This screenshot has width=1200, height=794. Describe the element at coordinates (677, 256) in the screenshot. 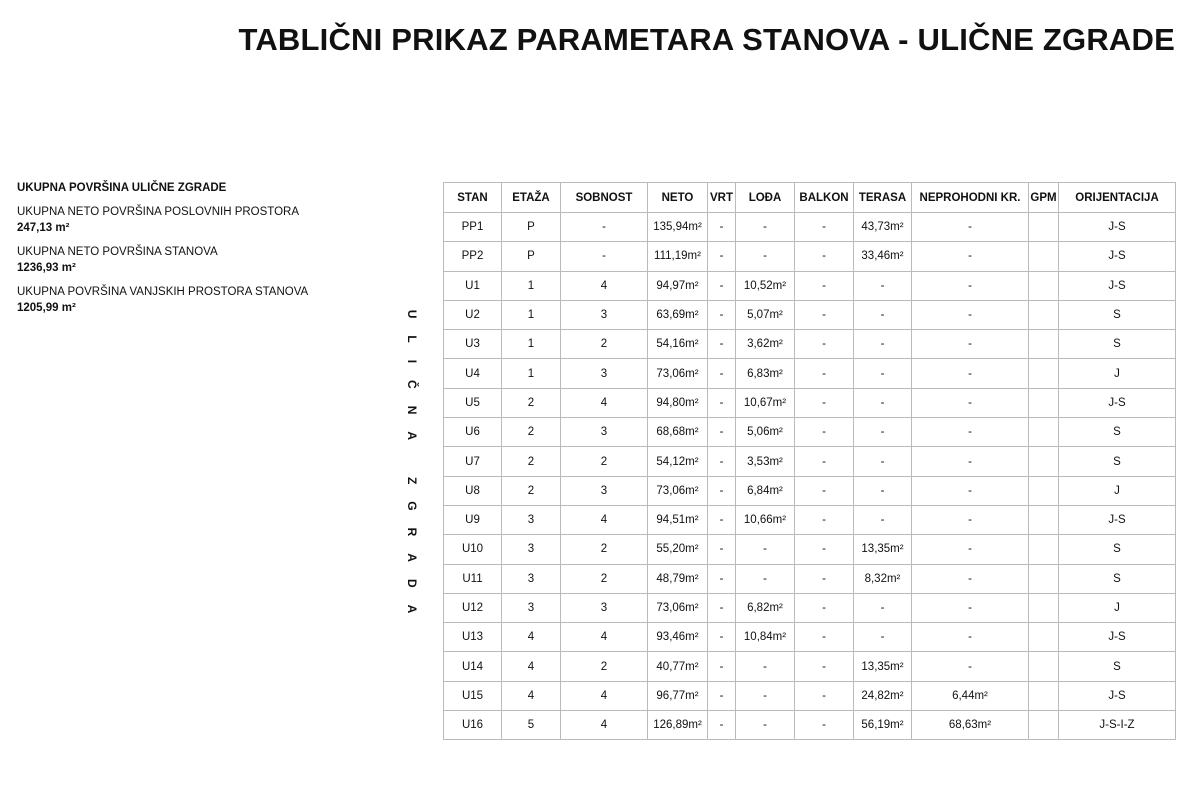

I see `table-cell: 111,19m²` at that location.